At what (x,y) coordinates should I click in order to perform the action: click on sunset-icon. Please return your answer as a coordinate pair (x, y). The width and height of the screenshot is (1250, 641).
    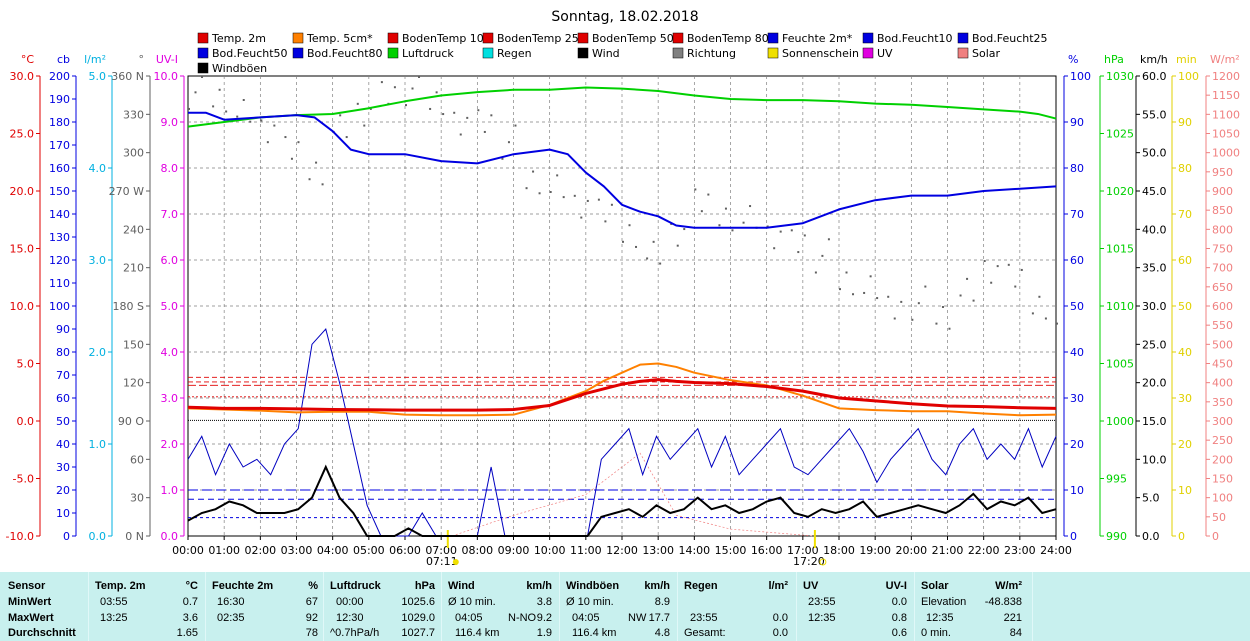
    Looking at the image, I should click on (823, 562).